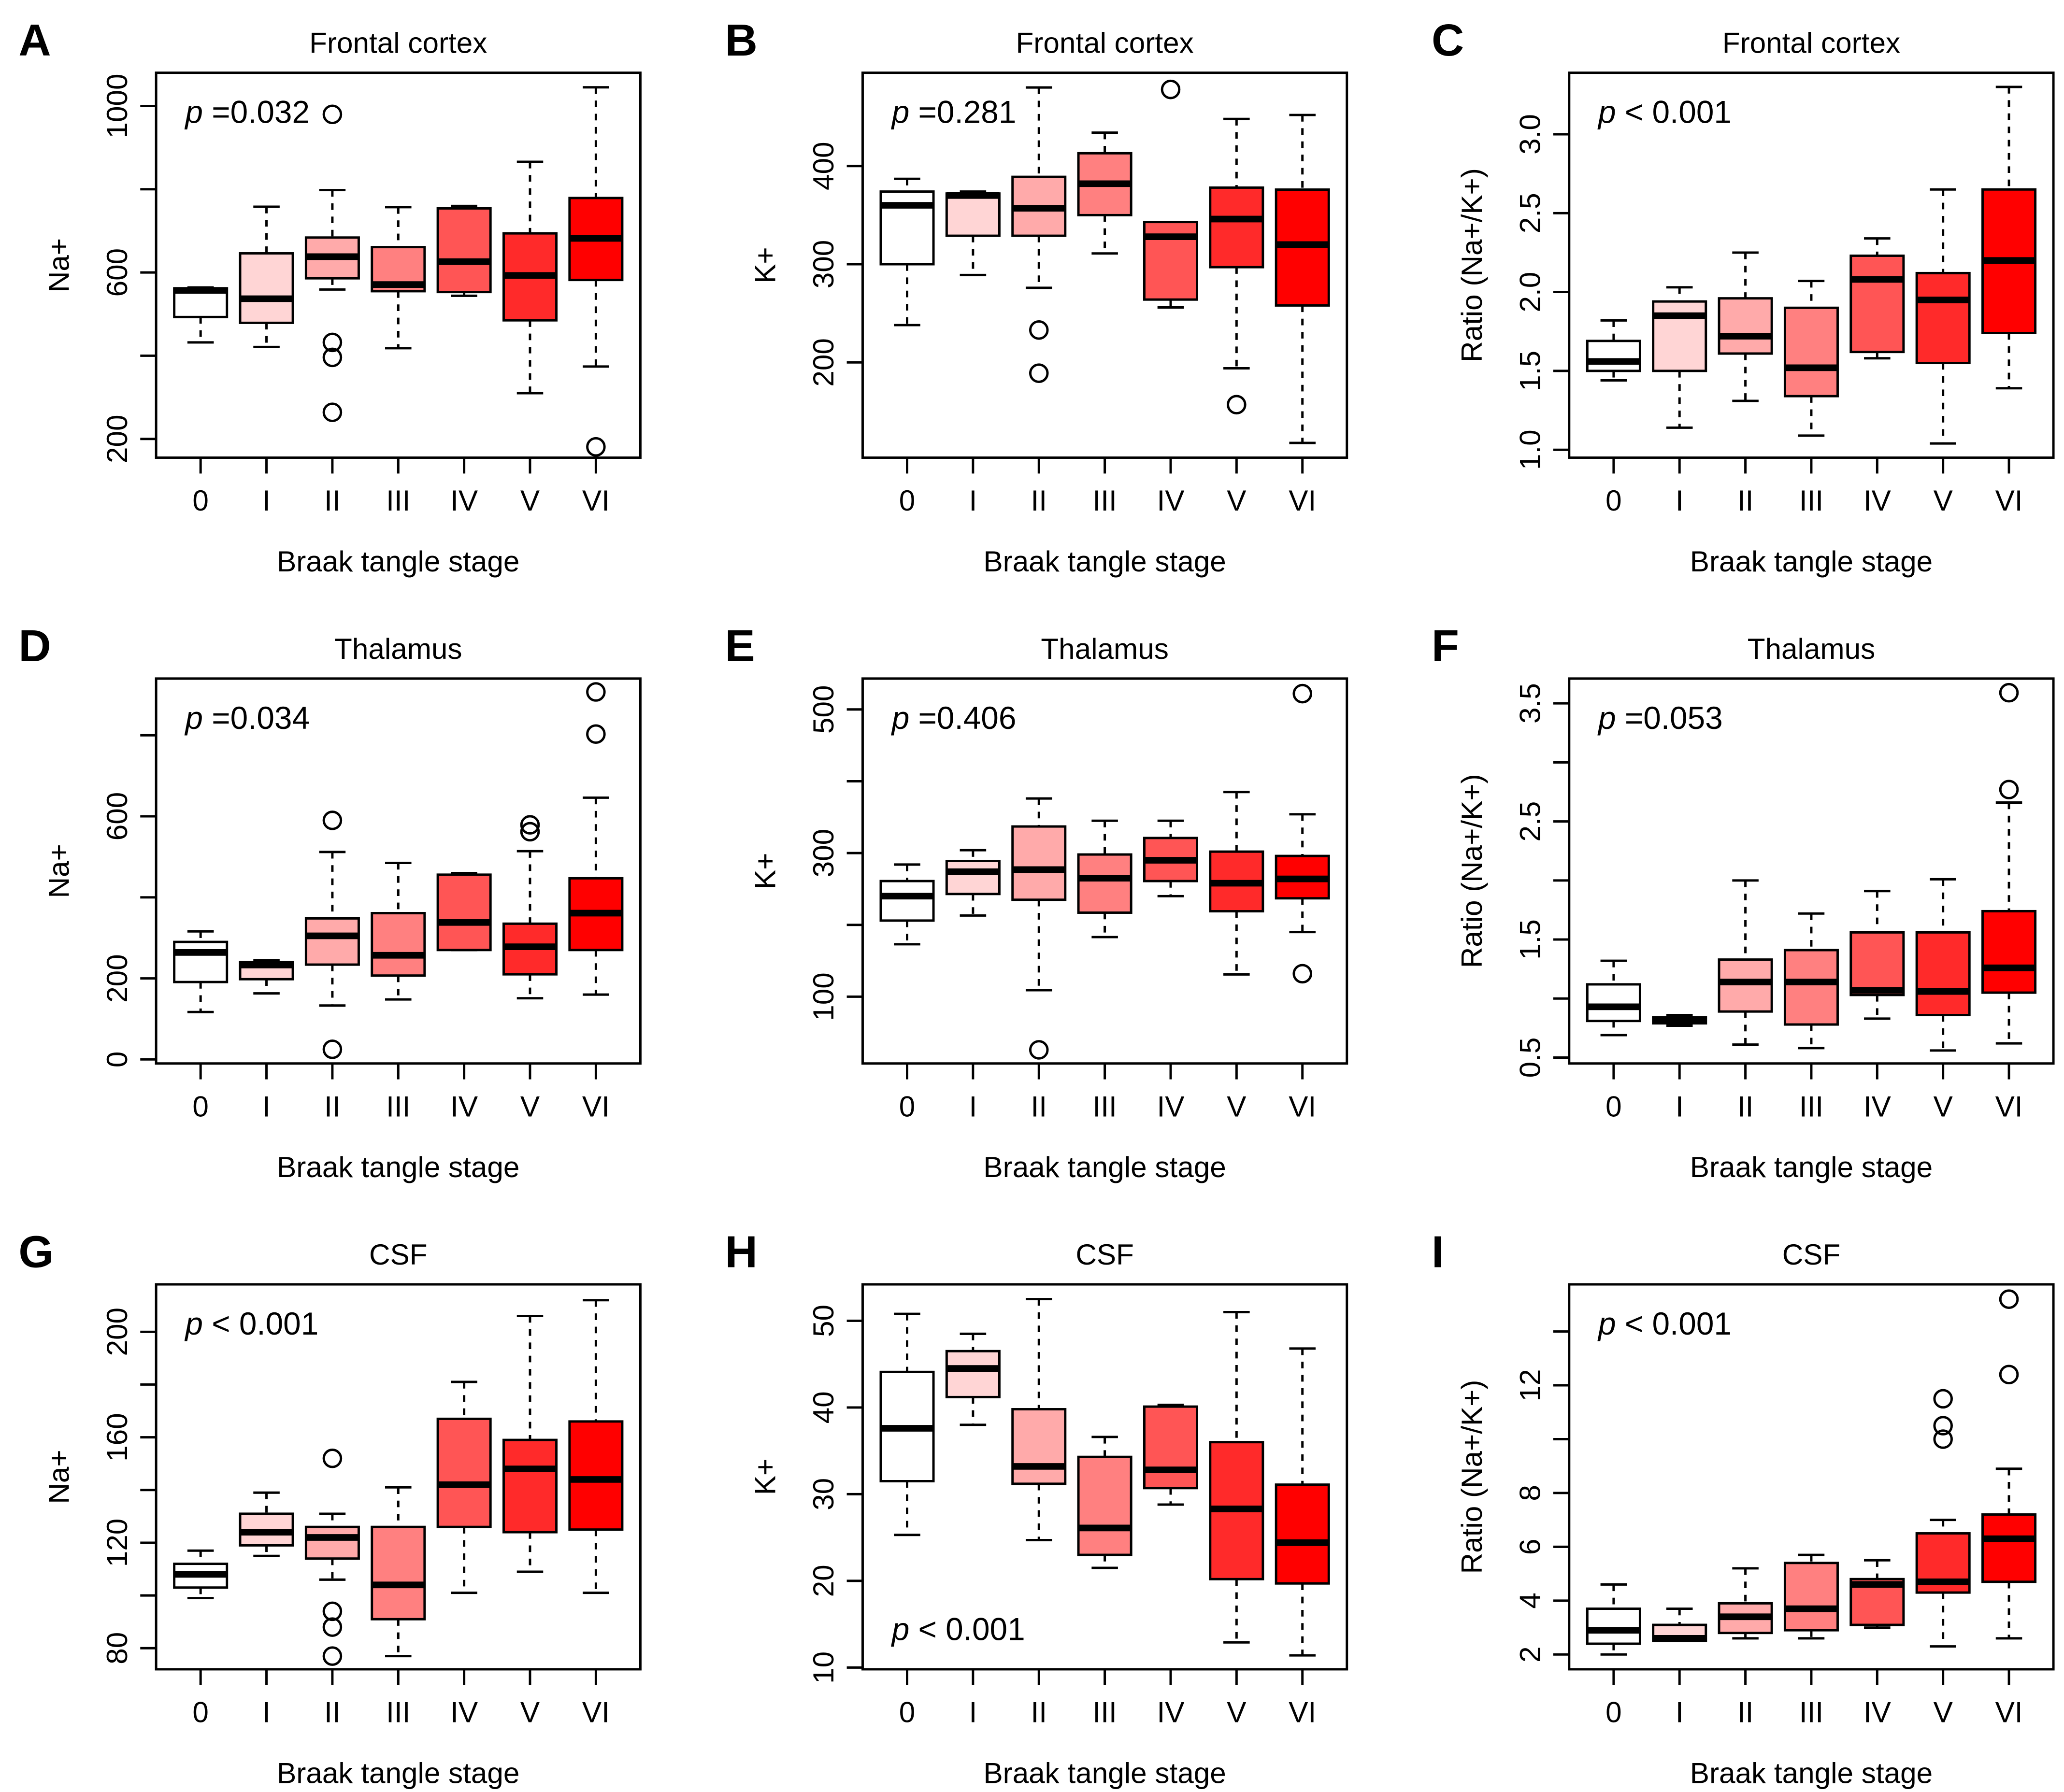 The width and height of the screenshot is (2064, 1792). Describe the element at coordinates (1531, 1493) in the screenshot. I see `y-tick-label: 8` at that location.